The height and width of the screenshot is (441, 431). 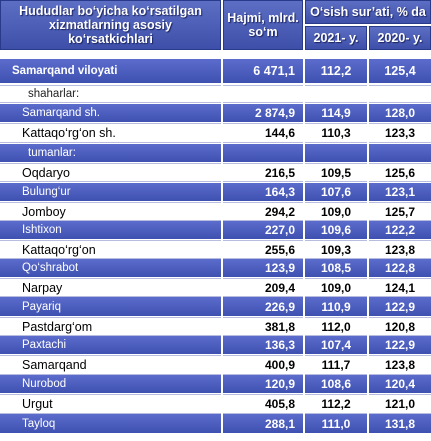 What do you see at coordinates (336, 172) in the screenshot?
I see `row-growth-2021: 109,5` at bounding box center [336, 172].